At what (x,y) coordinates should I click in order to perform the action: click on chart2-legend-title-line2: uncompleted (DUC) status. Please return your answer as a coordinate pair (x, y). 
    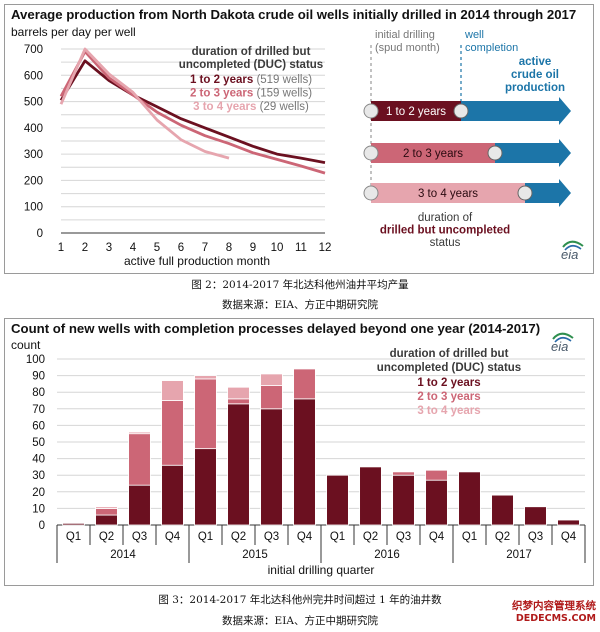
    Looking at the image, I should click on (449, 368).